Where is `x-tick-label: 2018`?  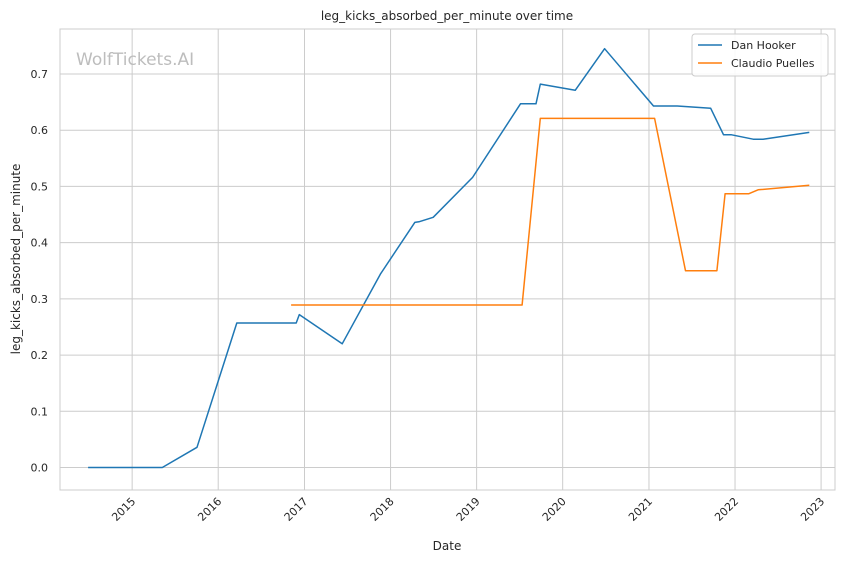 x-tick-label: 2018 is located at coordinates (382, 509).